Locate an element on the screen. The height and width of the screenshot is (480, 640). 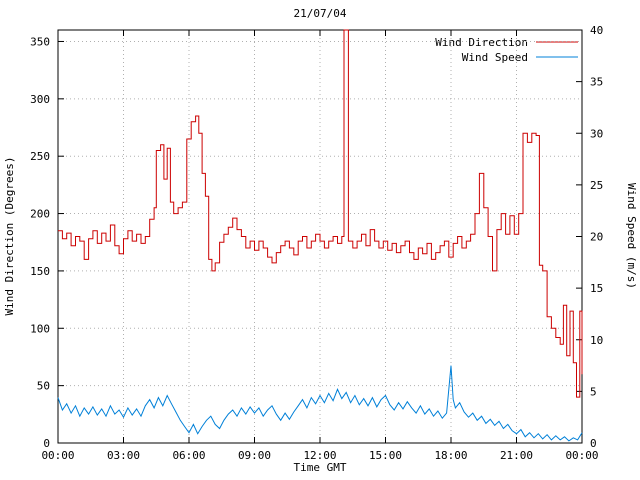
x-tick-label: 18:00 is located at coordinates (450, 455).